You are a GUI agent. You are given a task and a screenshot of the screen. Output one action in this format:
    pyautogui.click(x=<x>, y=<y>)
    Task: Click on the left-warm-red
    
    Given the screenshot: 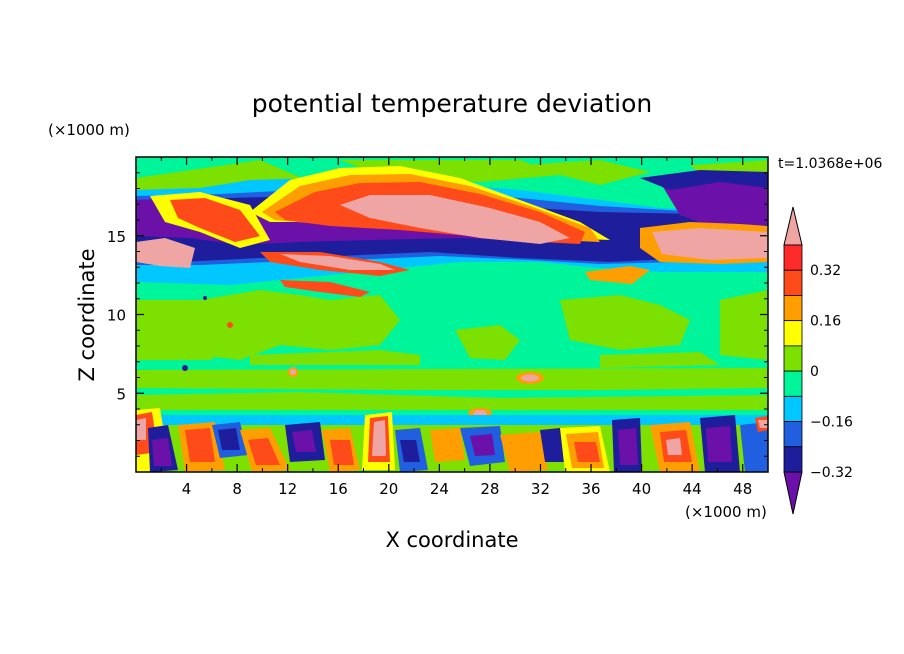 What is the action you would take?
    pyautogui.click(x=215, y=220)
    